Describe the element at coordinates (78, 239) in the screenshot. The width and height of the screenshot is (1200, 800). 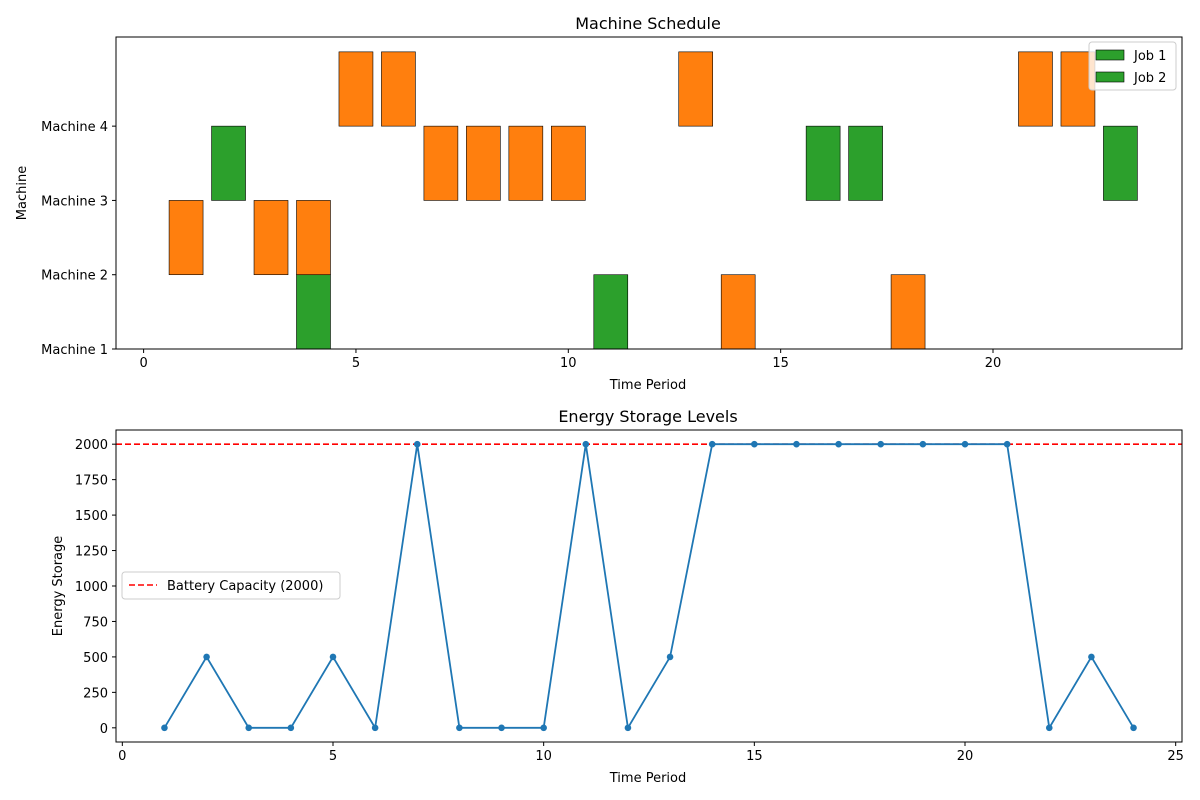
I see `schedule-y-ticks: Machine 1 Machine 2 Machine 3 Machine 4` at that location.